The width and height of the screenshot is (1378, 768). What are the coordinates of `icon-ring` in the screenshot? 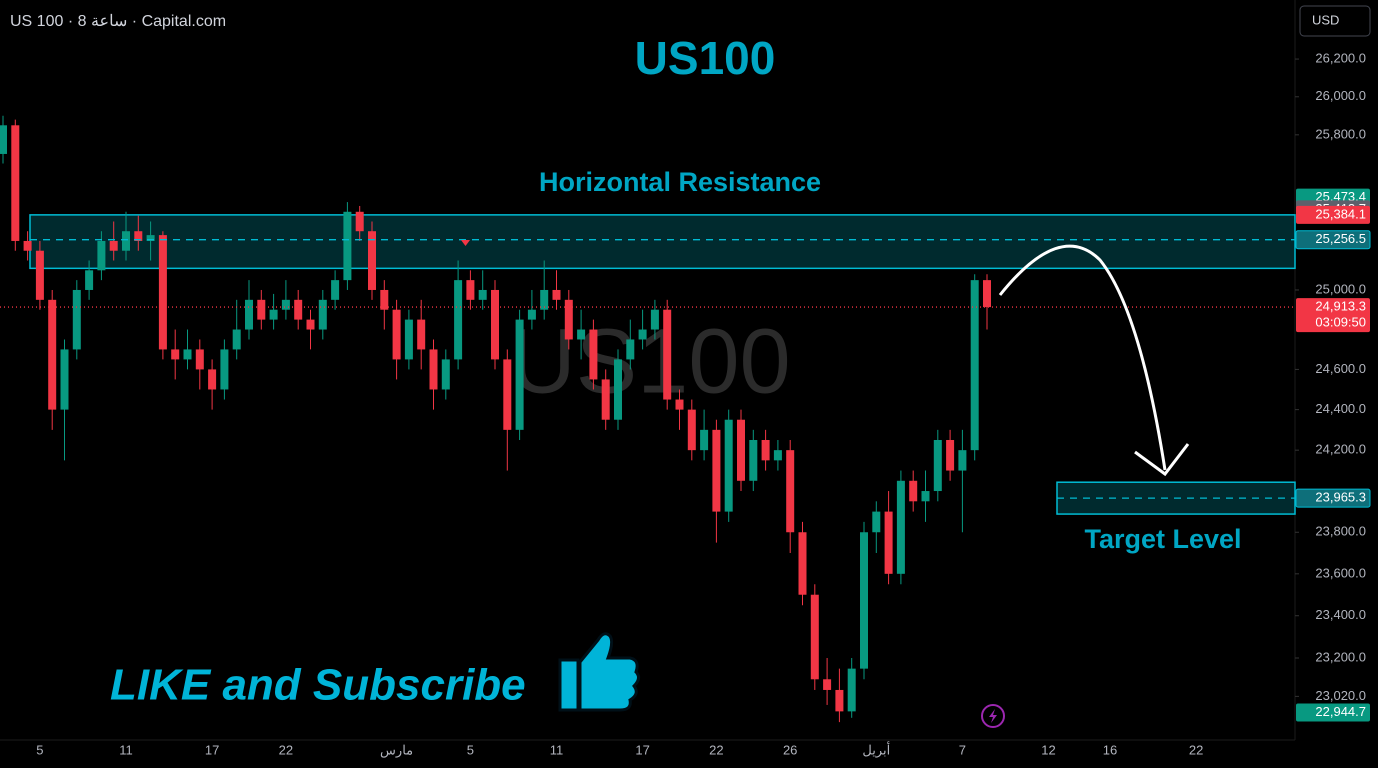 It's located at (993, 716).